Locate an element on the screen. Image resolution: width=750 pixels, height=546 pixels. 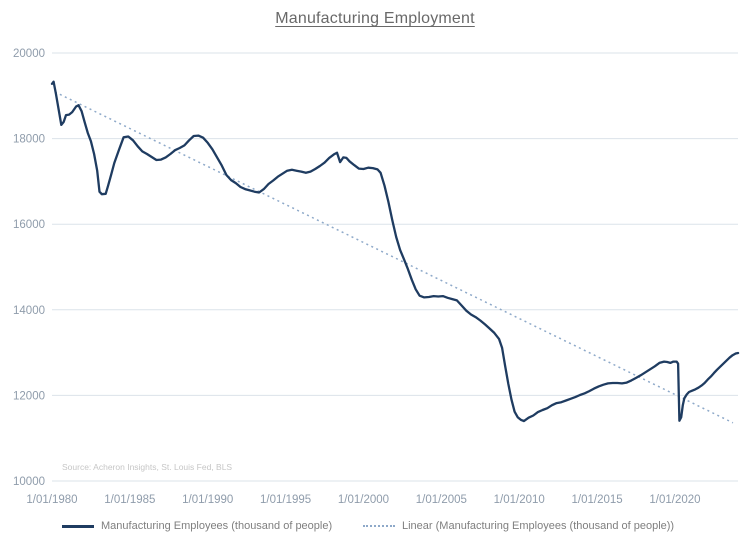
y-axis-tick-label: 10000 is located at coordinates (29, 482).